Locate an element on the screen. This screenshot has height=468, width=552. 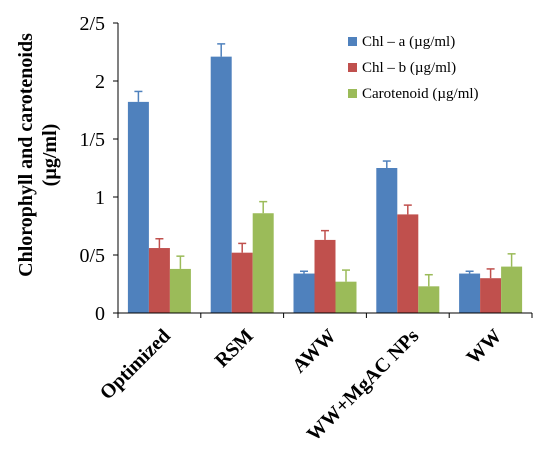
bar-1-optimized is located at coordinates (138, 207).